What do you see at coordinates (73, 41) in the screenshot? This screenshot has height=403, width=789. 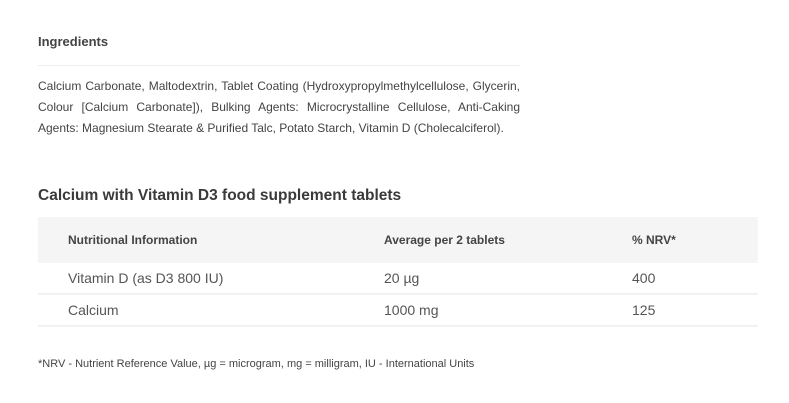 I see `ingredients-heading: Ingredients` at bounding box center [73, 41].